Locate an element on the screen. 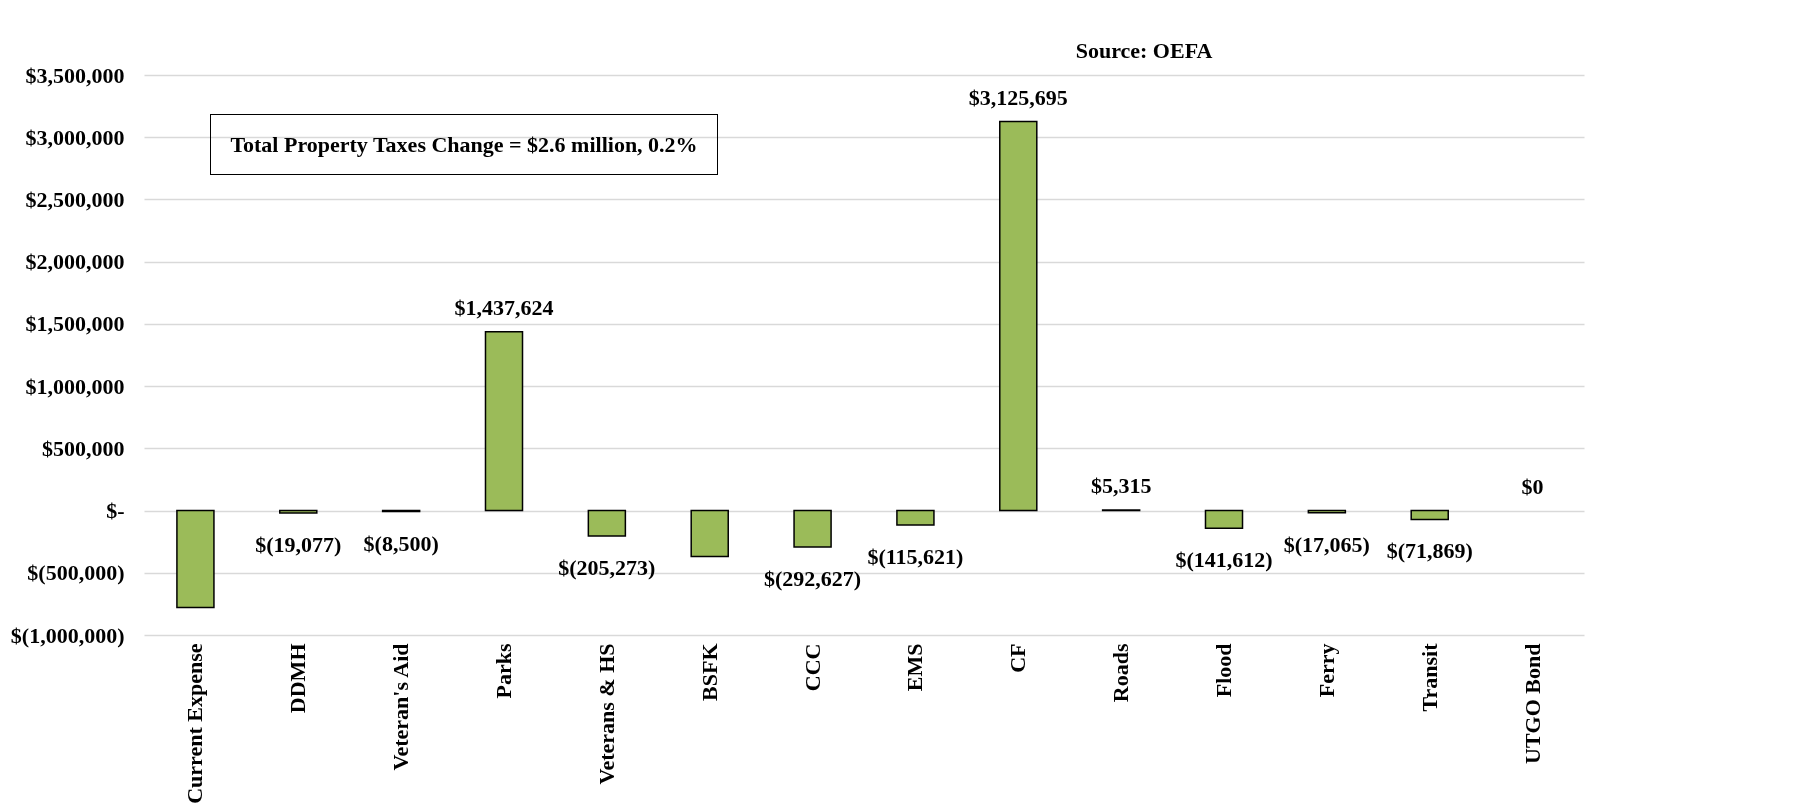 This screenshot has height=812, width=1820. annotation: Total Property Taxes Change = $2.6 million, 0.2% is located at coordinates (464, 144).